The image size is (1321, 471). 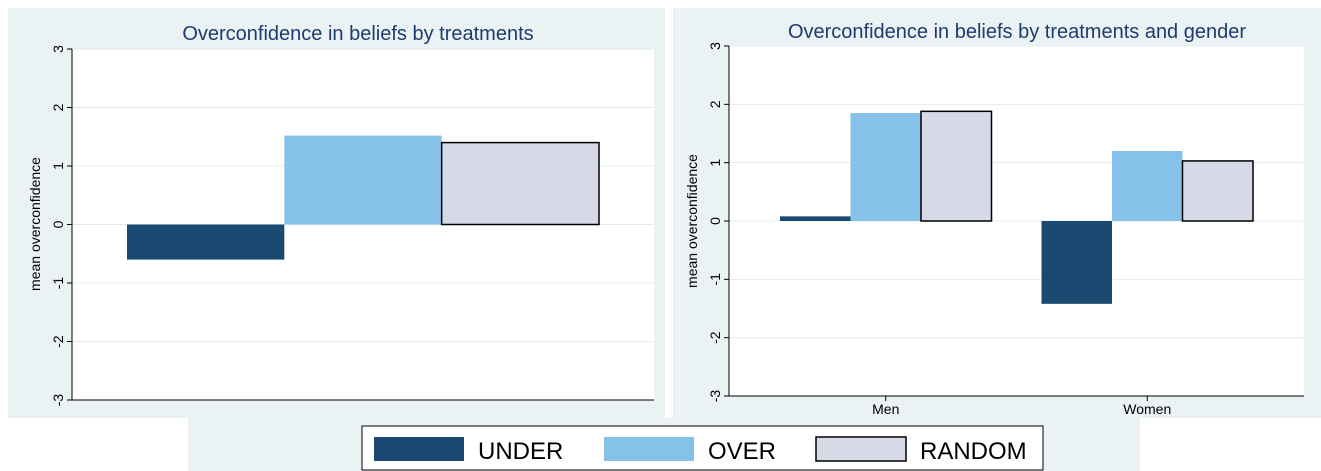 What do you see at coordinates (1217, 191) in the screenshot?
I see `bar-random-women` at bounding box center [1217, 191].